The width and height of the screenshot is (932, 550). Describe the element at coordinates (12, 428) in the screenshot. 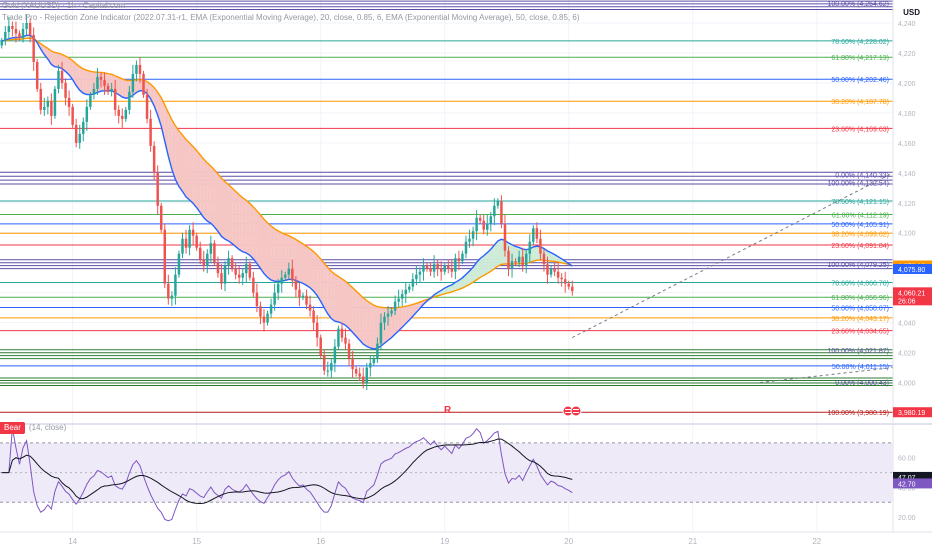

I see `rsi-badge: Bear` at that location.